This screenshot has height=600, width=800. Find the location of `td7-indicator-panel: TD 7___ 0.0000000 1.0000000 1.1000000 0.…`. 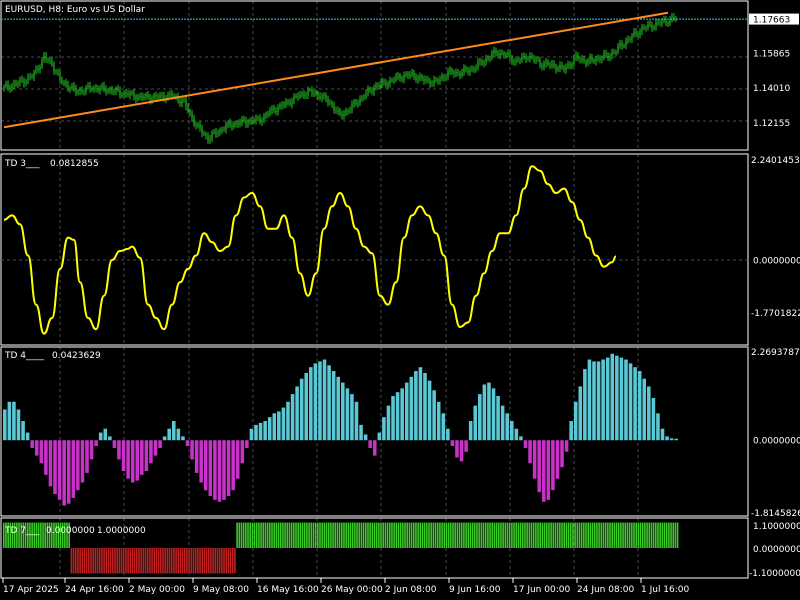

td7-indicator-panel: TD 7___ 0.0000000 1.0000000 1.1000000 0.… is located at coordinates (400, 548).